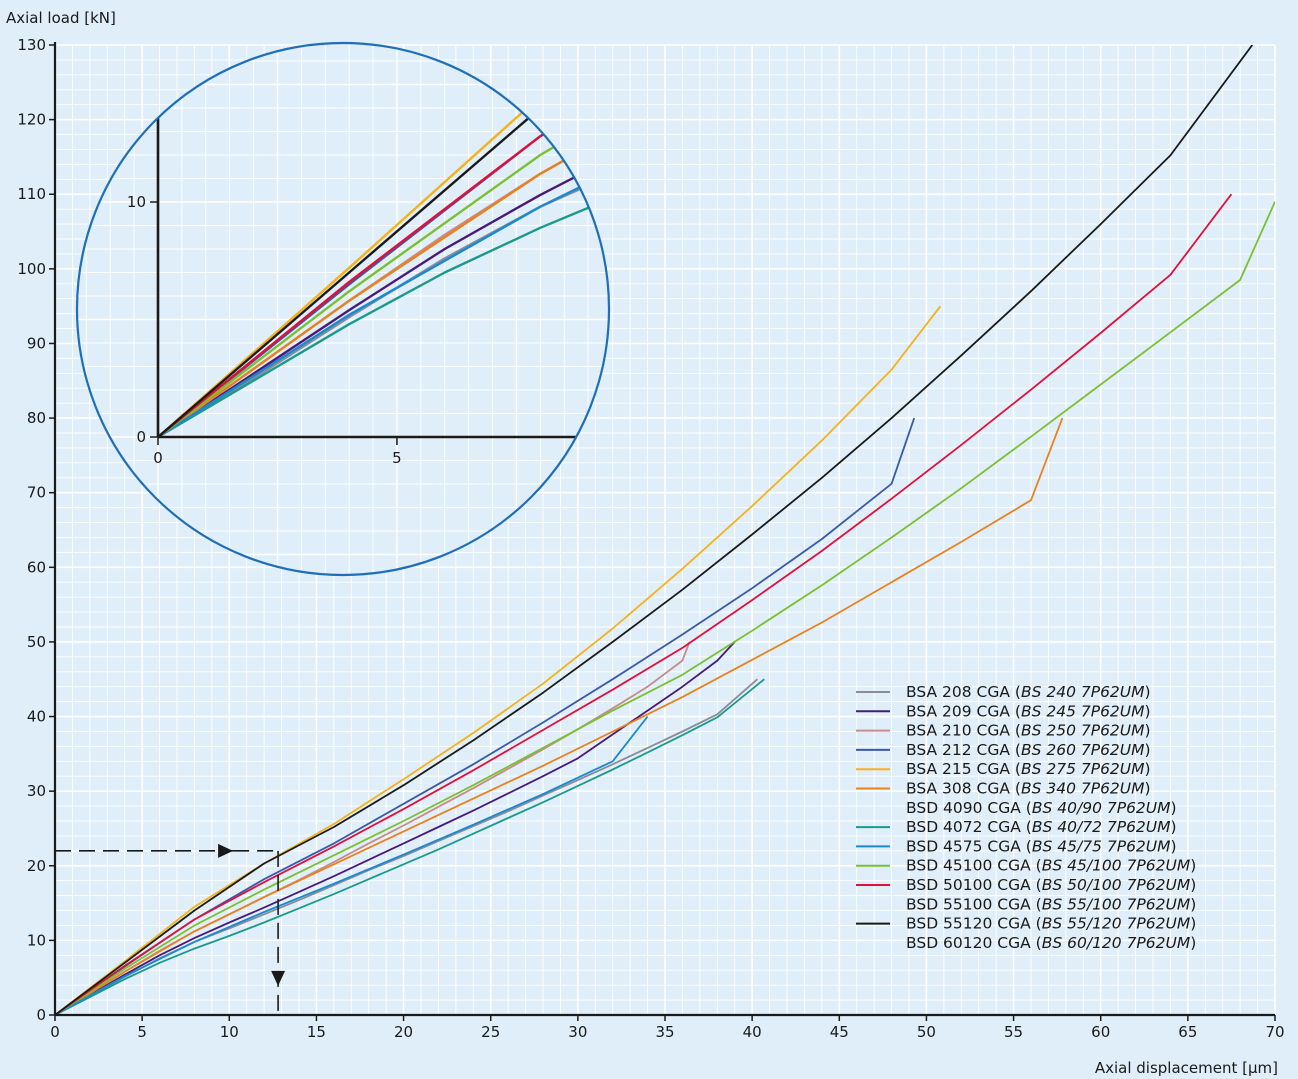  What do you see at coordinates (36, 866) in the screenshot?
I see `y-tick-label: 20` at bounding box center [36, 866].